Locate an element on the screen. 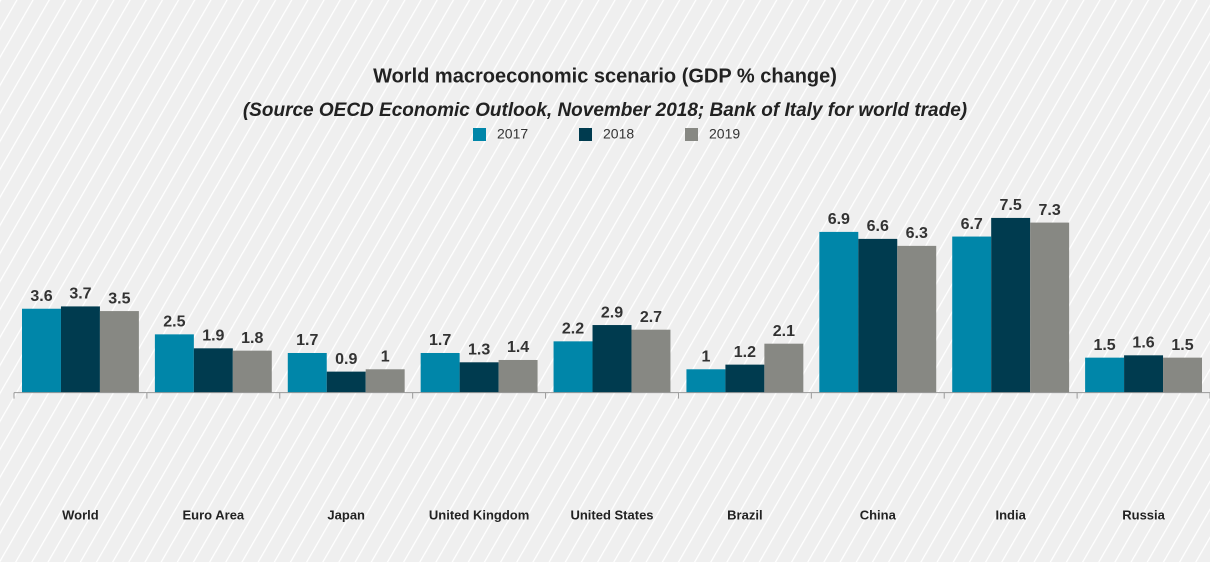 The width and height of the screenshot is (1210, 562). data-label: 0.9 is located at coordinates (346, 359).